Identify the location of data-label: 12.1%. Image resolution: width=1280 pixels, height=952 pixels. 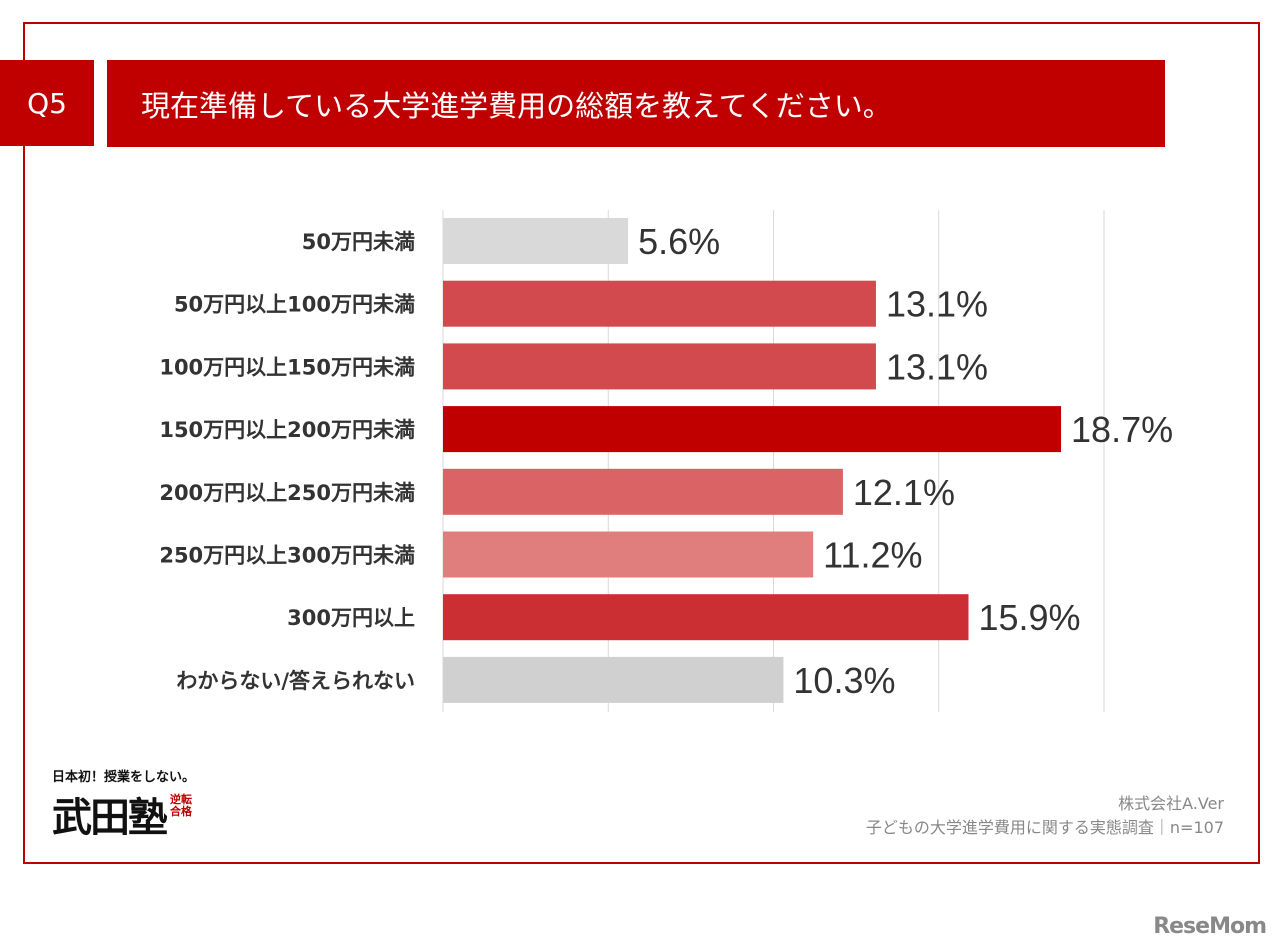
(904, 492).